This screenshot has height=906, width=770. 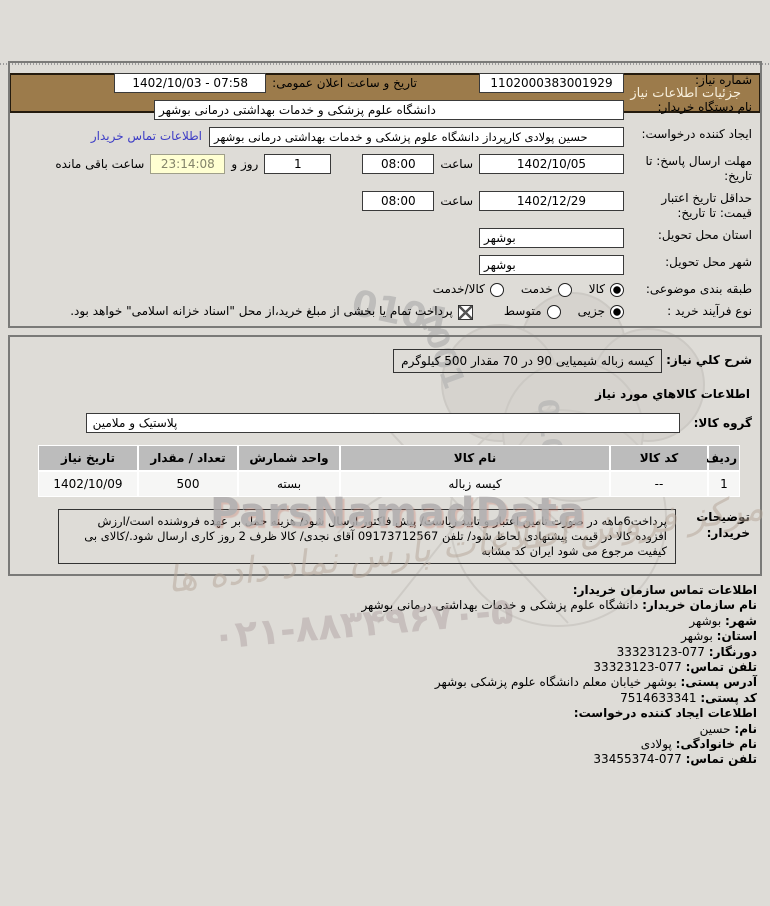 I want to click on last-name-line: نام خانوادگی: پولادی, so click(x=698, y=744).